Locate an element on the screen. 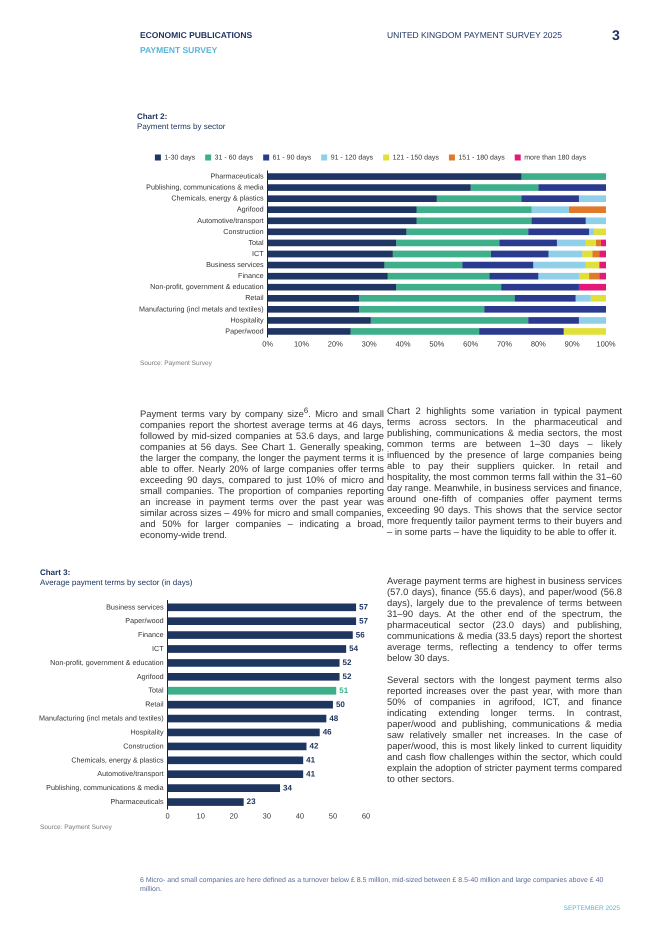  text: 3 is located at coordinates (616, 35).